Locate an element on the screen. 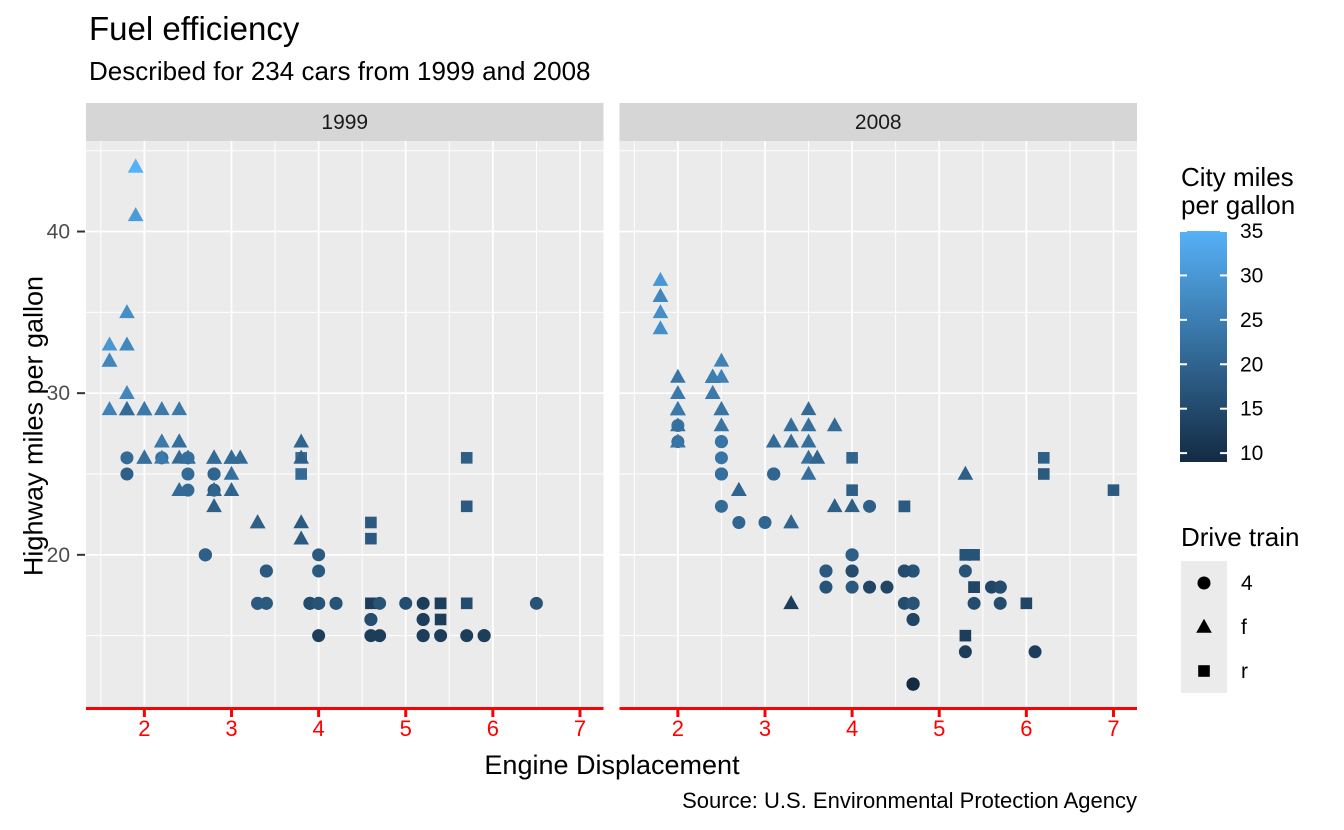 The height and width of the screenshot is (830, 1344). y-tick-label: 40 is located at coordinates (58, 232).